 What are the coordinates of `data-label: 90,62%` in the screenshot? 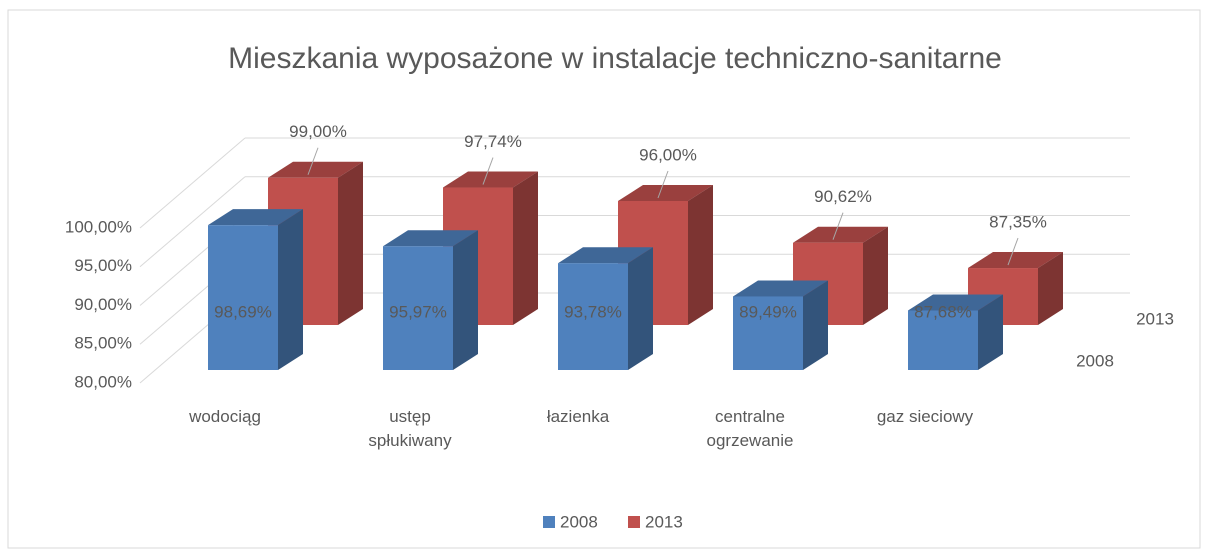 It's located at (843, 196).